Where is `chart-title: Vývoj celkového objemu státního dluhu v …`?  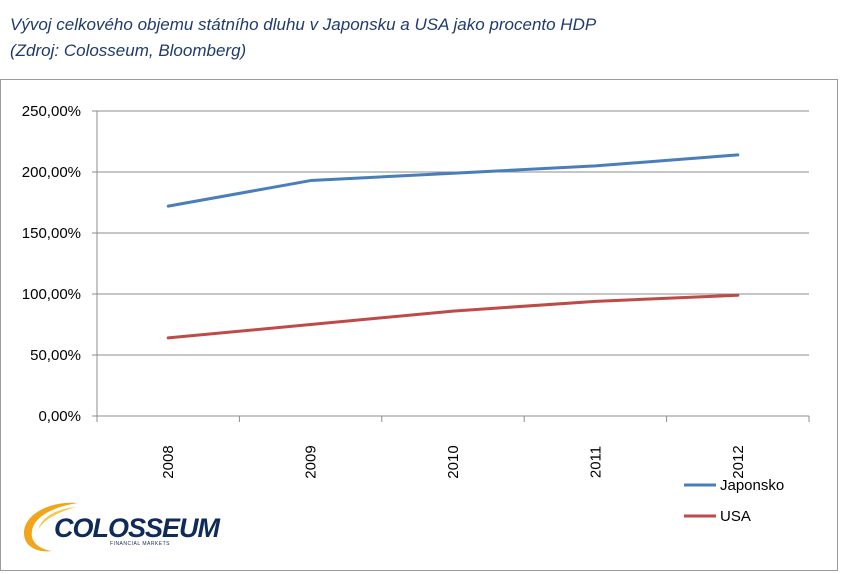 chart-title: Vývoj celkového objemu státního dluhu v … is located at coordinates (303, 24).